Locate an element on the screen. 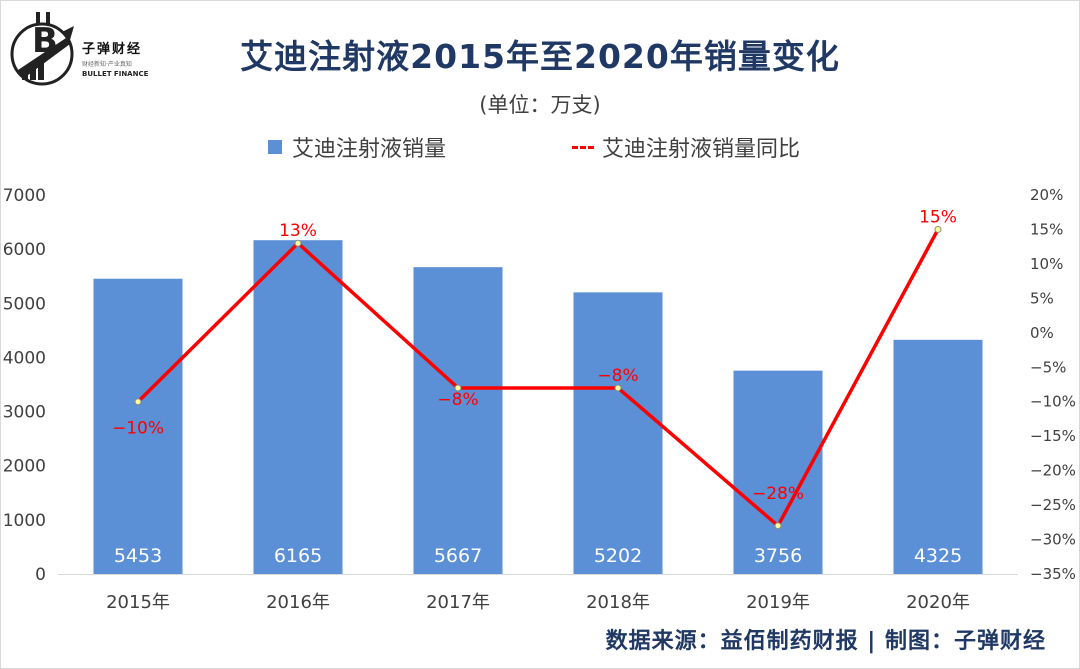 The image size is (1080, 669). y-left-tick-label: 7000 is located at coordinates (24, 196).